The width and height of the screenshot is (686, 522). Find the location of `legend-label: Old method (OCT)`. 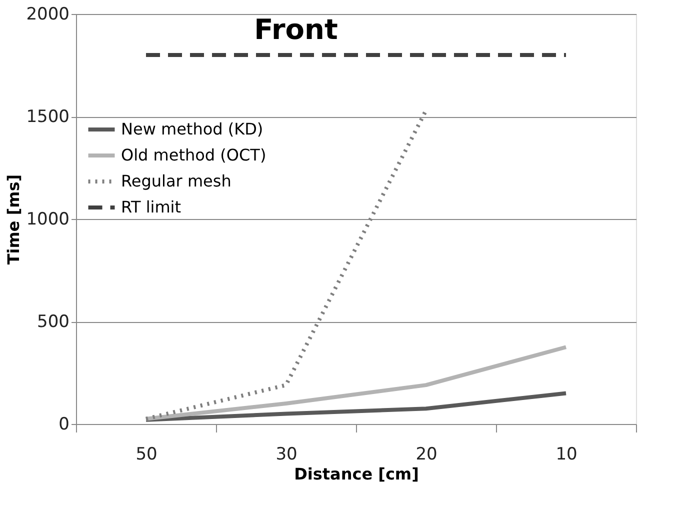

legend-label: Old method (OCT) is located at coordinates (193, 155).